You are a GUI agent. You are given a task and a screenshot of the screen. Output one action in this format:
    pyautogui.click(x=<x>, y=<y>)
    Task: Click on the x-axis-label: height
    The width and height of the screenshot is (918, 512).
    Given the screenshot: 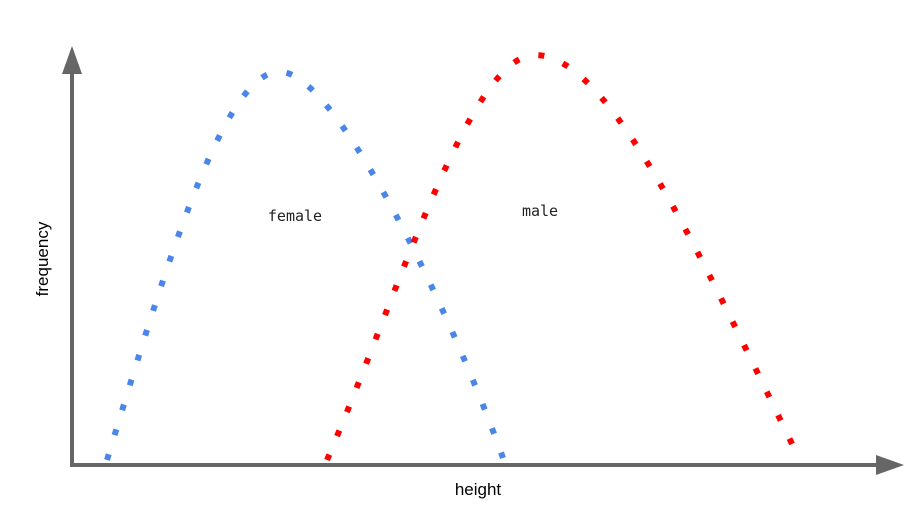 What is the action you would take?
    pyautogui.click(x=478, y=489)
    